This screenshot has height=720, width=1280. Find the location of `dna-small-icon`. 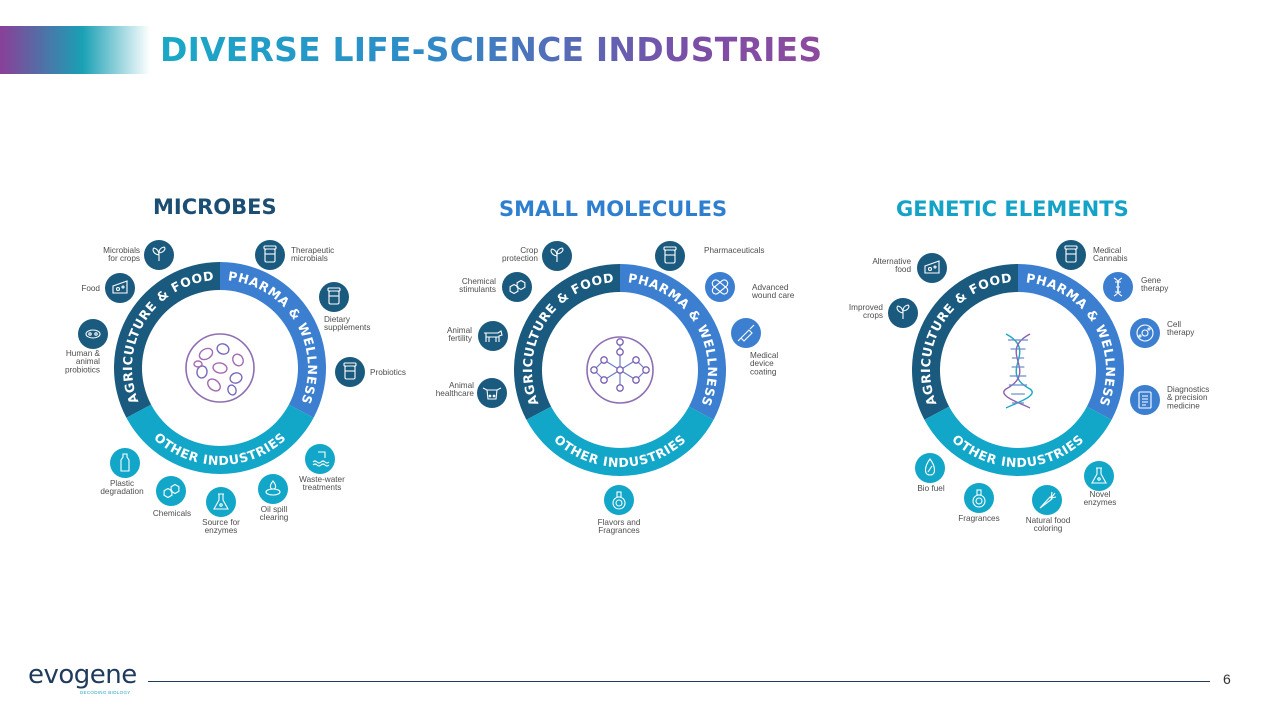

dna-small-icon is located at coordinates (1118, 287).